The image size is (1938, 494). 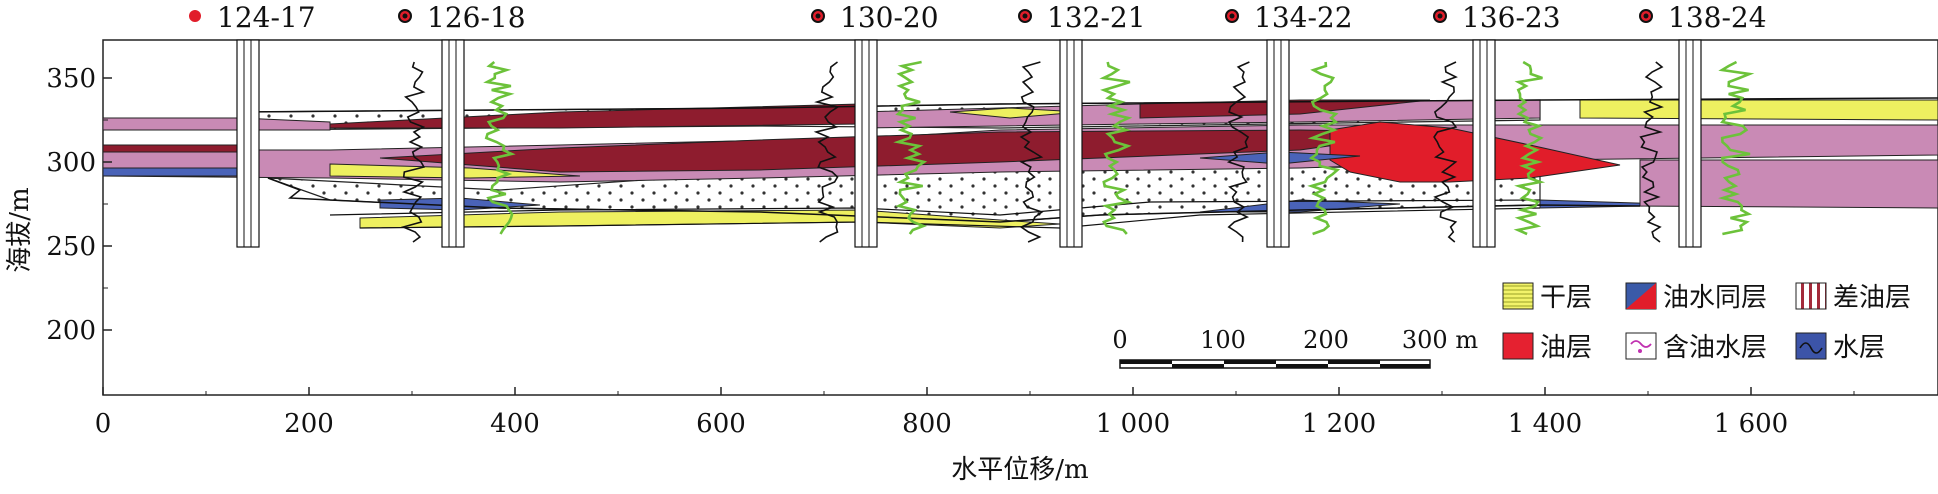 I want to click on scale-label-300: 300 m, so click(x=1440, y=340).